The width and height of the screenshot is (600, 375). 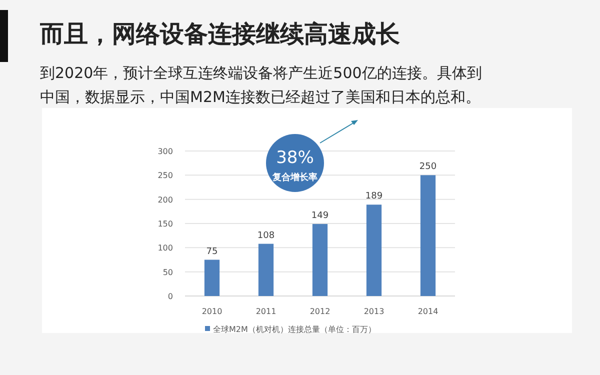 What do you see at coordinates (170, 296) in the screenshot?
I see `y-tick-label: 0` at bounding box center [170, 296].